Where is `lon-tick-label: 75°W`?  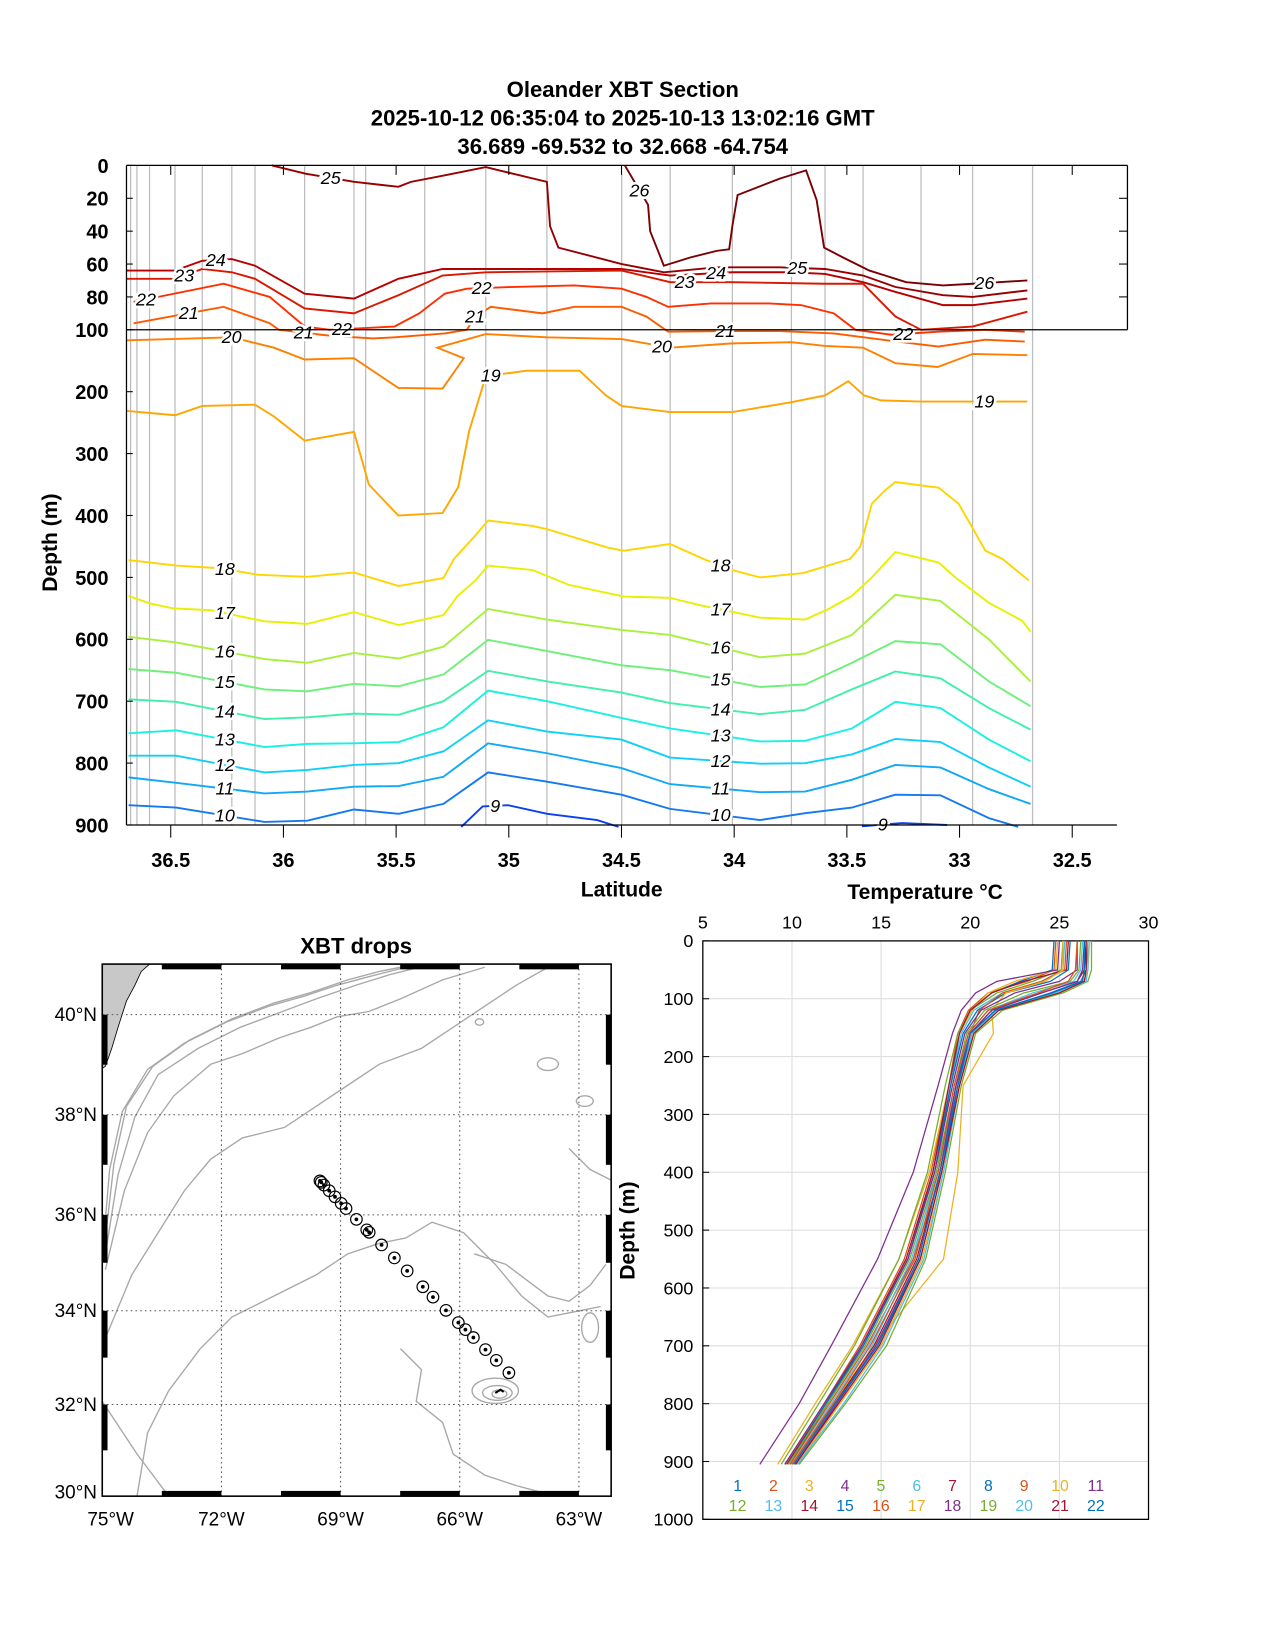
lon-tick-label: 75°W is located at coordinates (110, 1520).